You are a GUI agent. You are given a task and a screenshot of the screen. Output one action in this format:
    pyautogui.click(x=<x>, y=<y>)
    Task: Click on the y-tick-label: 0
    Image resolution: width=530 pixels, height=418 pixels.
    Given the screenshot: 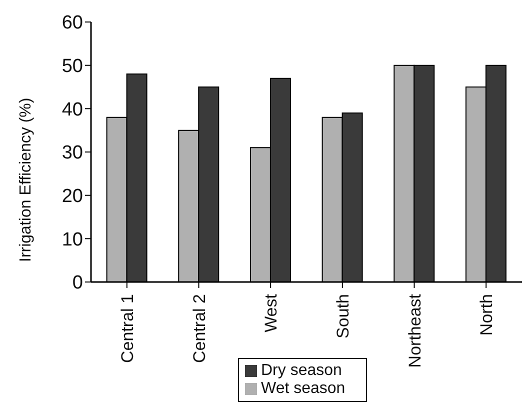 What is the action you would take?
    pyautogui.click(x=77, y=283)
    